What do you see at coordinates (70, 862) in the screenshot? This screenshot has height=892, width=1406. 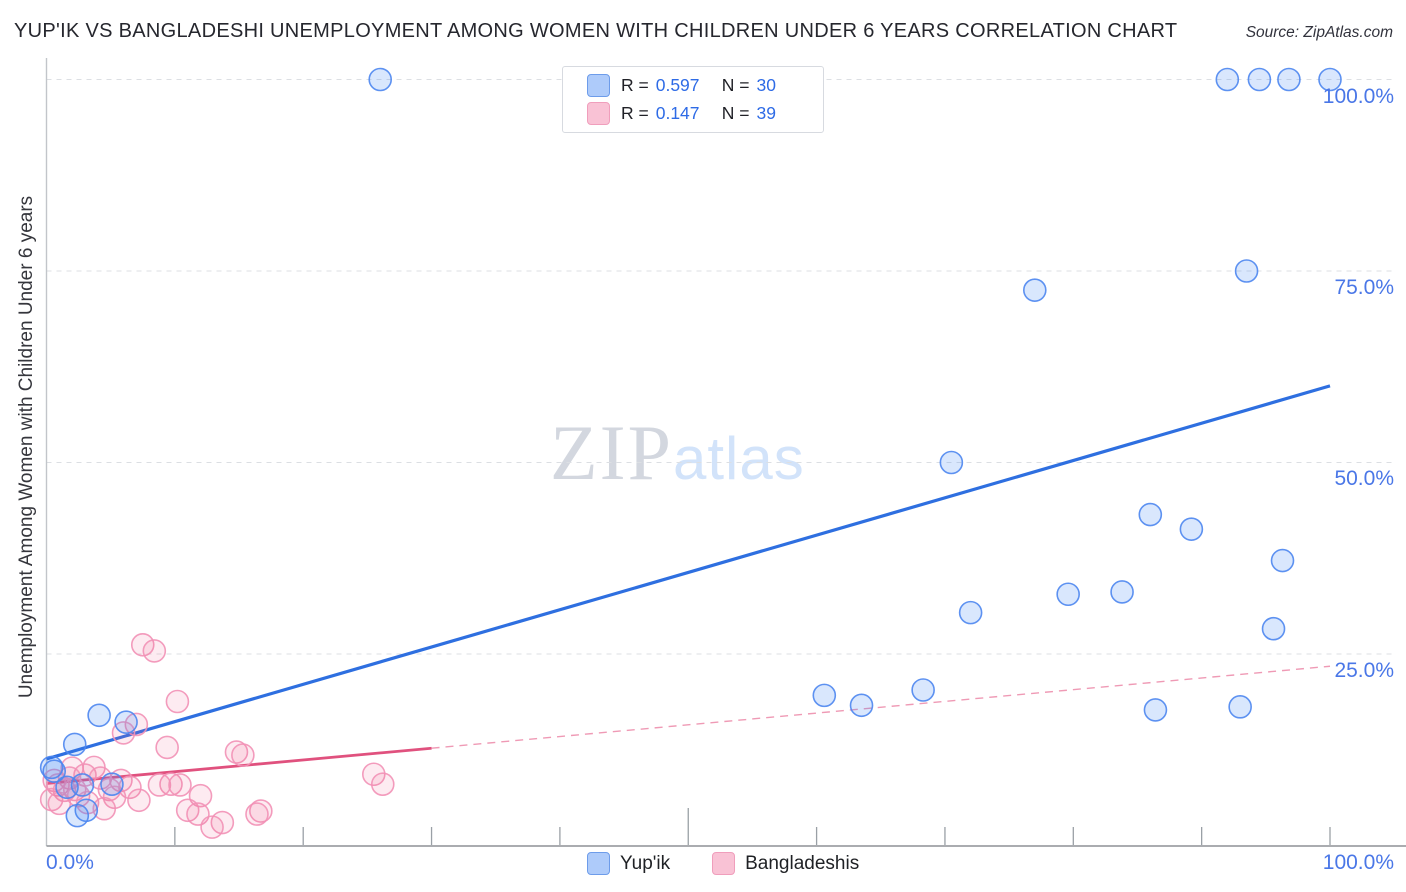 I see `x-tick-label-0: 0.0%` at bounding box center [70, 862].